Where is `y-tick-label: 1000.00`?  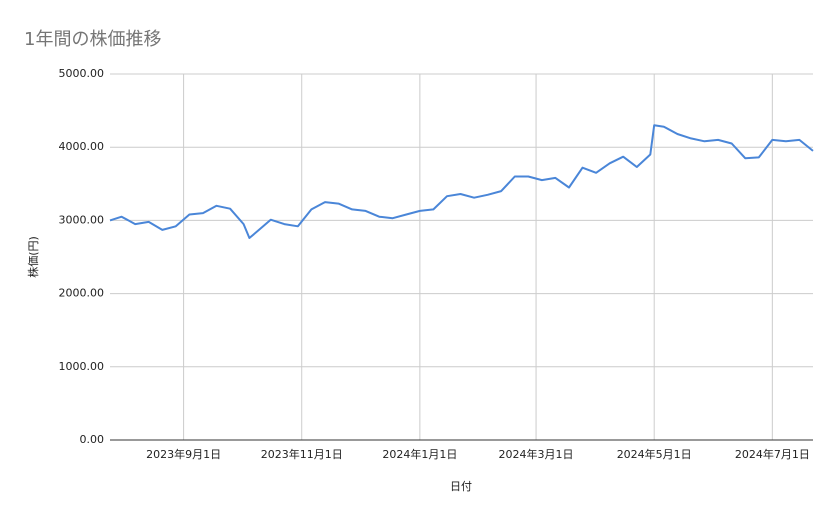 y-tick-label: 1000.00 is located at coordinates (82, 366).